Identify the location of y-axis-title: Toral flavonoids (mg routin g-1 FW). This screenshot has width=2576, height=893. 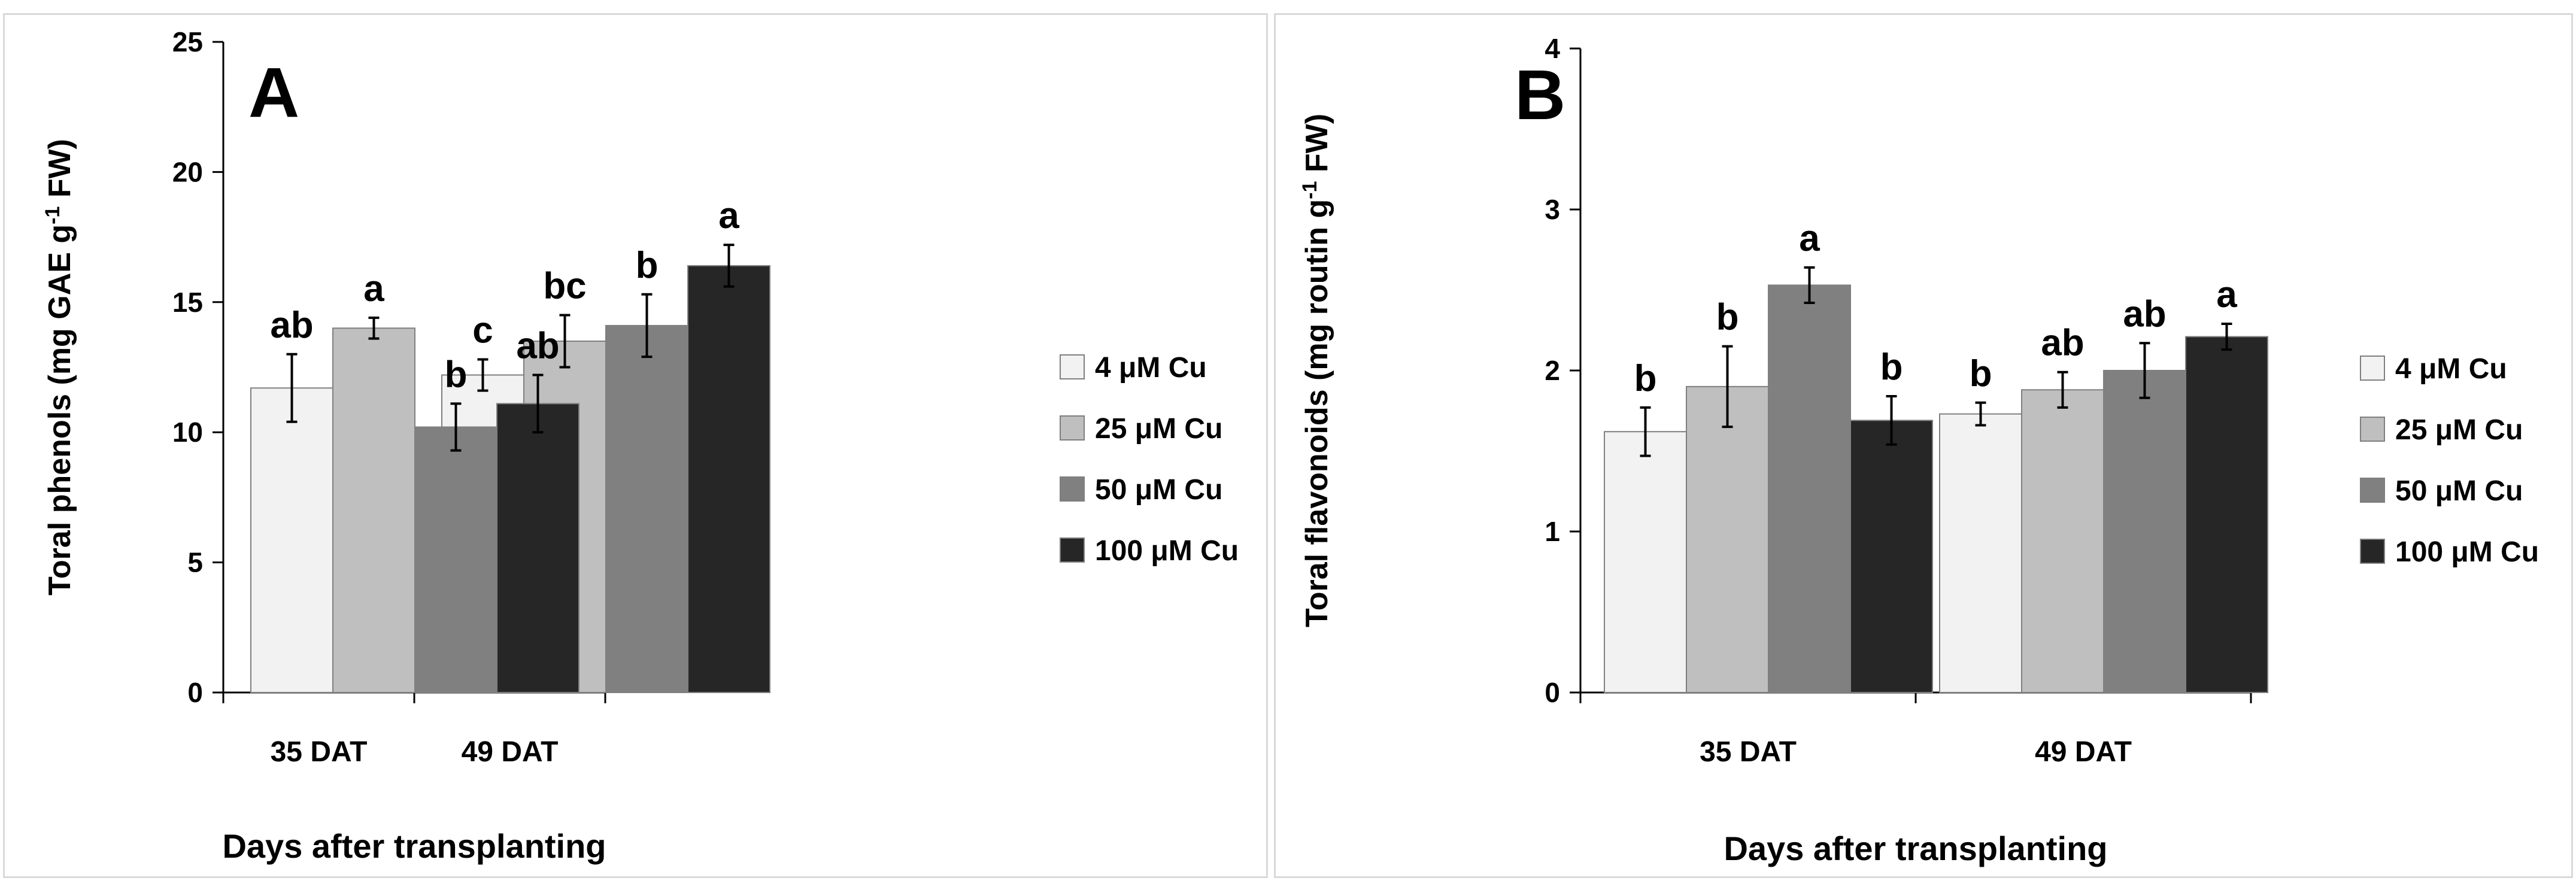
(1316, 370).